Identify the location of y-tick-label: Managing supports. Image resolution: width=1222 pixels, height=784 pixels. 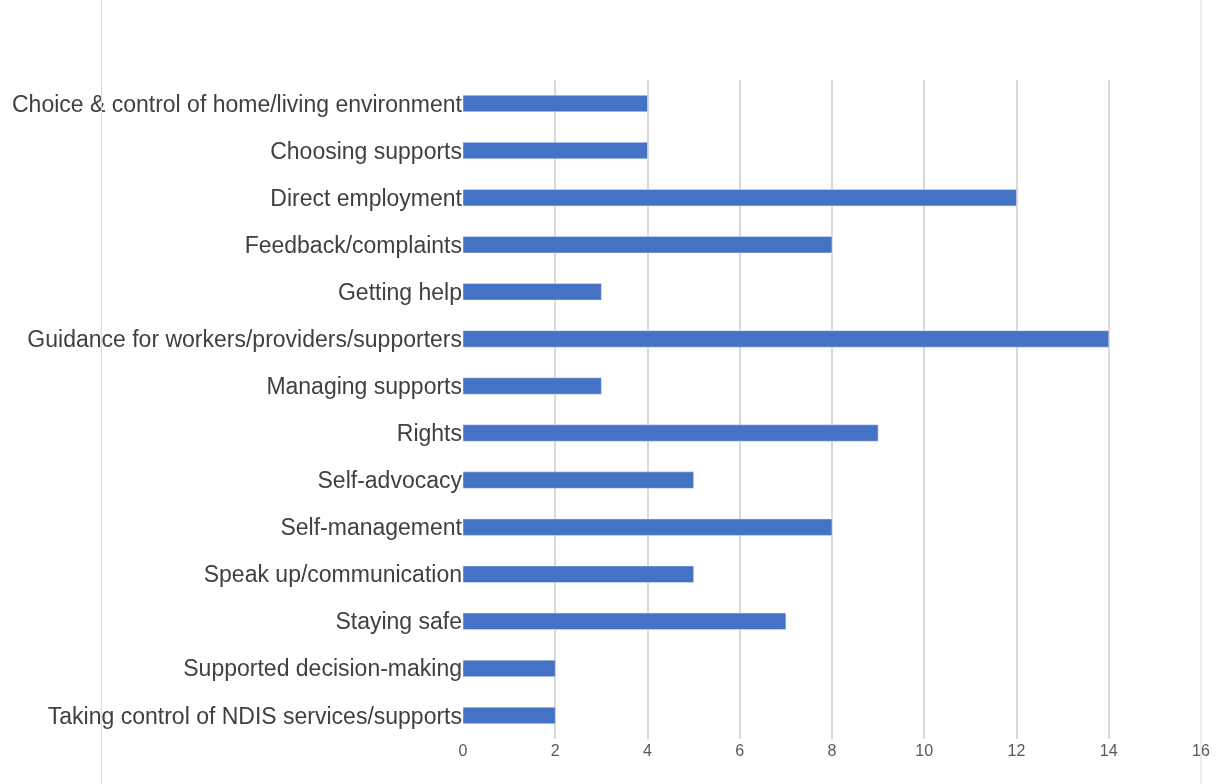
(364, 386).